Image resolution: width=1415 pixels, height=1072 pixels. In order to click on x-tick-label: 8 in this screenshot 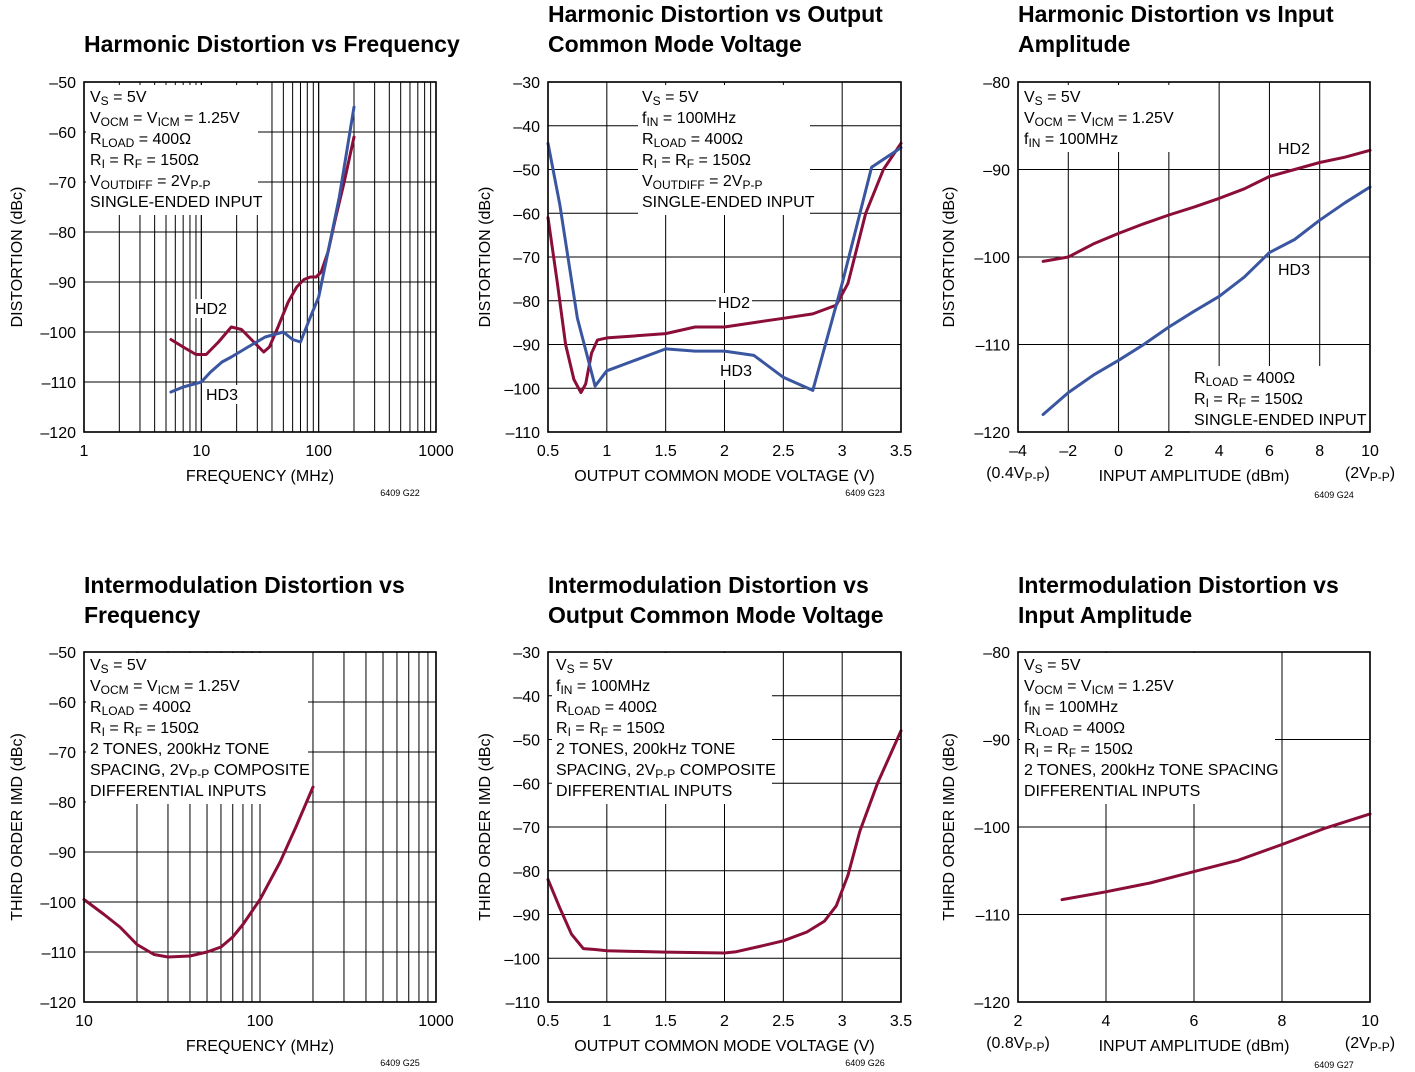, I will do `click(1319, 451)`.